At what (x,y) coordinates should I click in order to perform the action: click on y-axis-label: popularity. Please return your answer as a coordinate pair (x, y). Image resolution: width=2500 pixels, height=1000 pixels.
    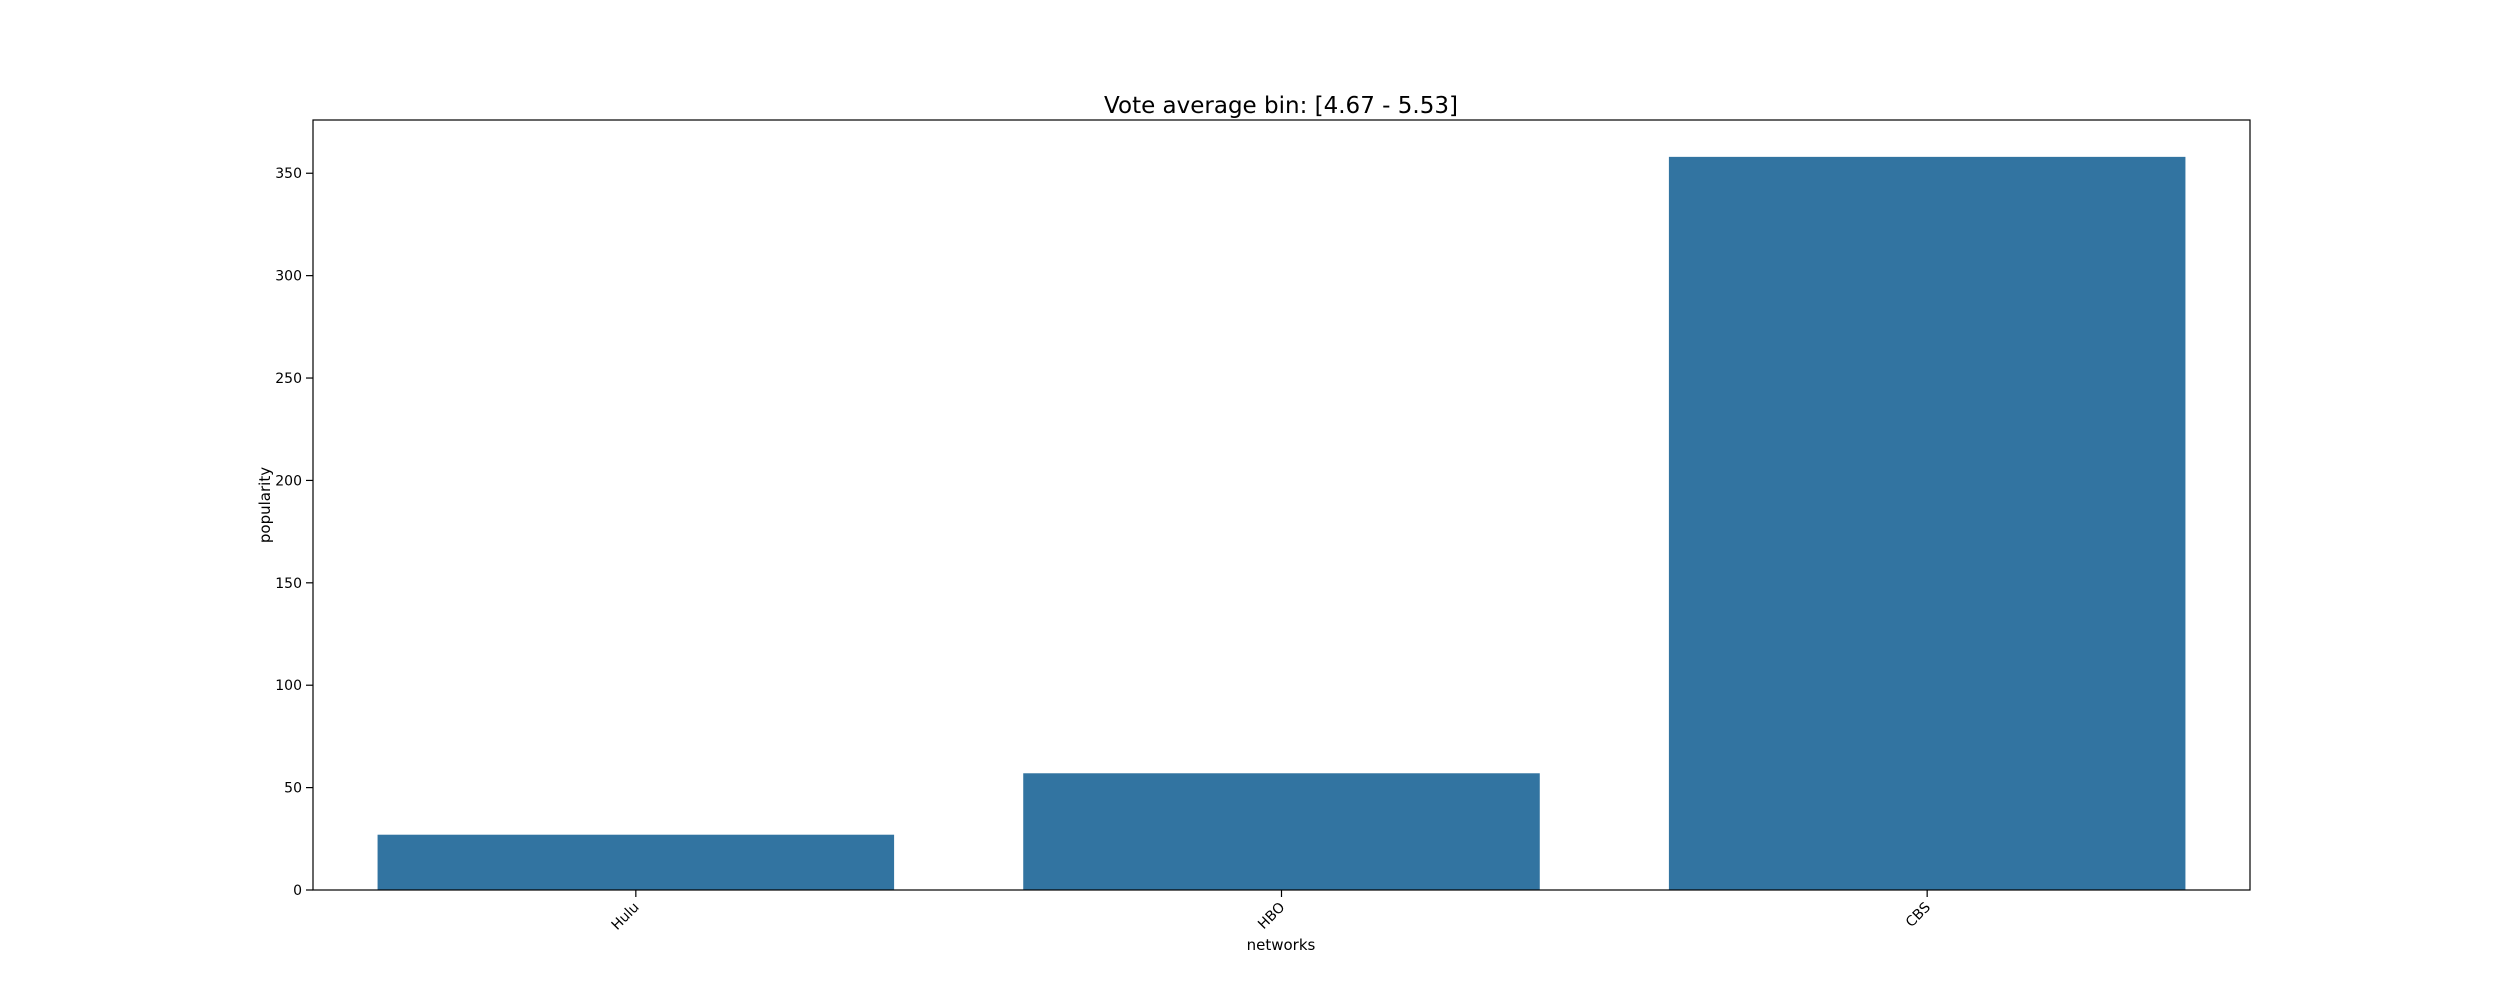
    Looking at the image, I should click on (265, 505).